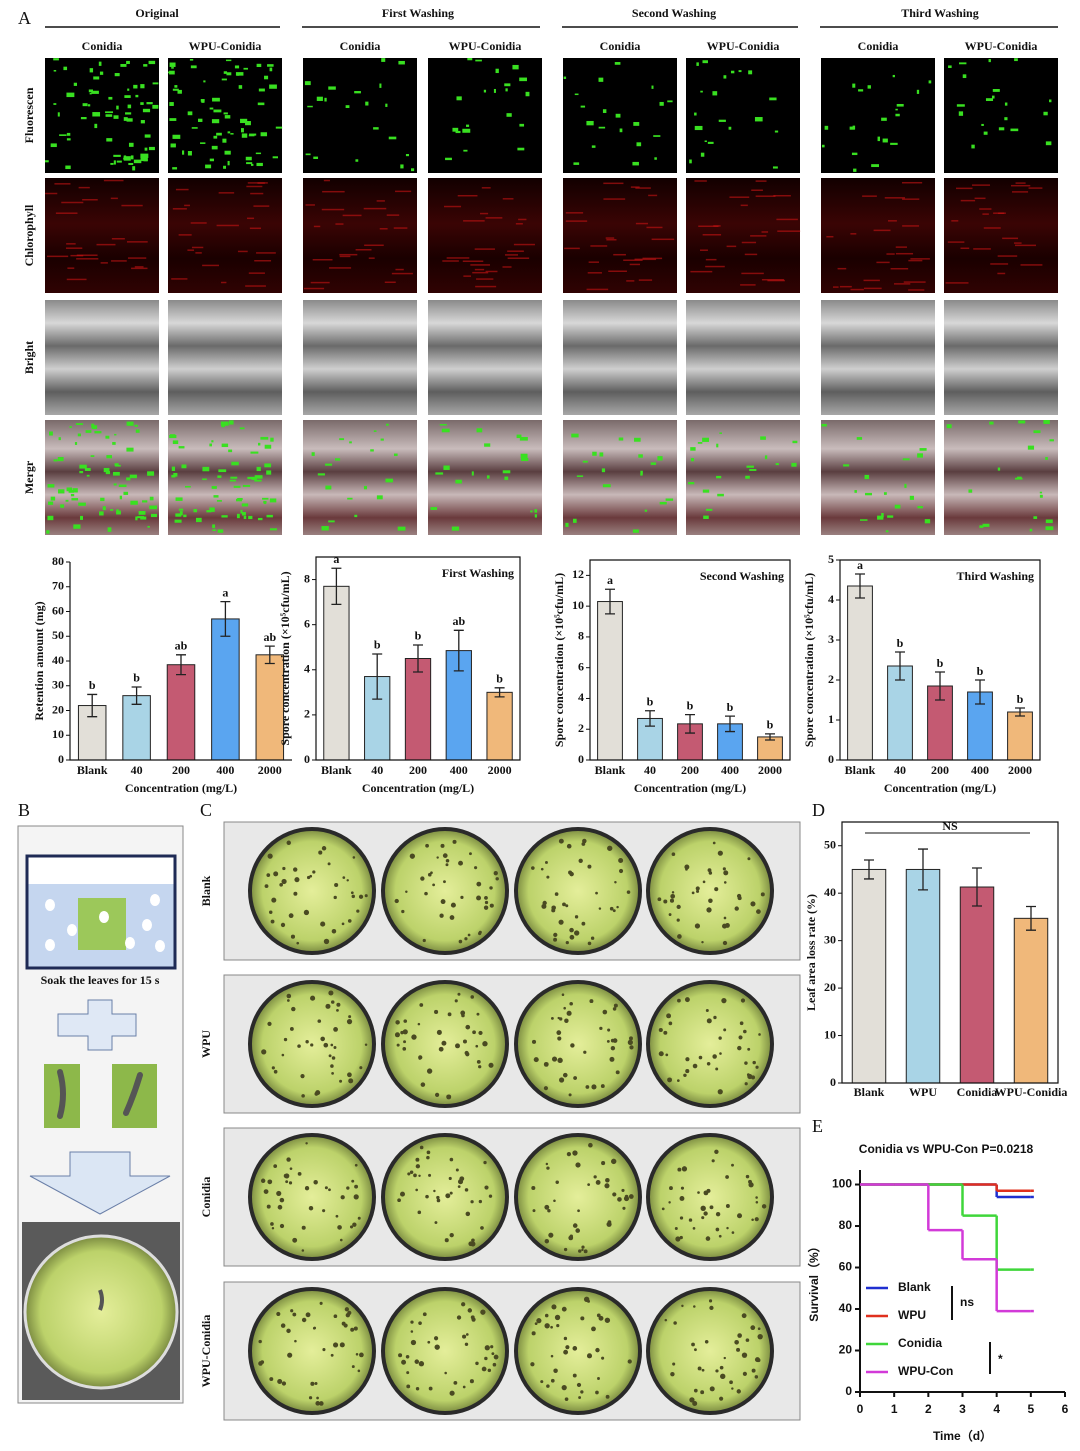 The image size is (1080, 1451). Describe the element at coordinates (418, 13) in the screenshot. I see `group-title: First Washing` at that location.